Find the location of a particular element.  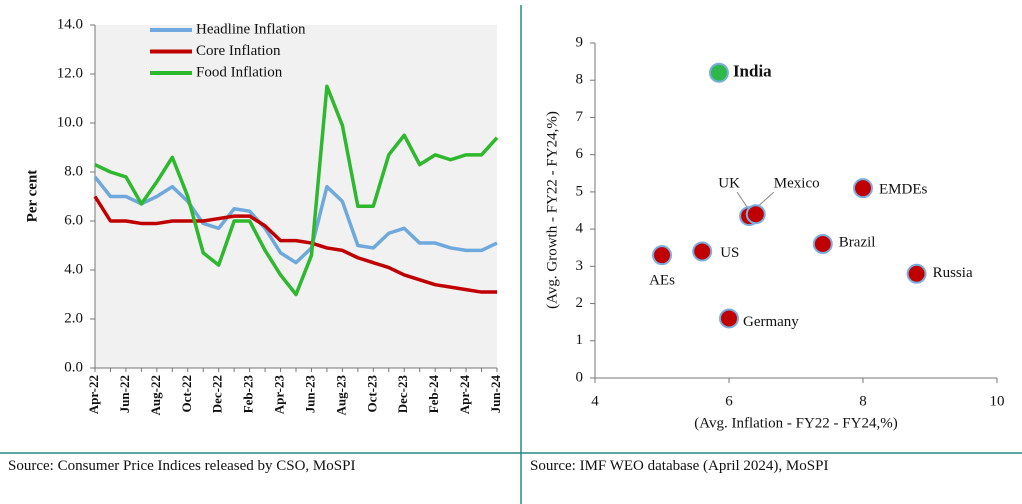

x-tick-label: Jun-23 is located at coordinates (309, 394).